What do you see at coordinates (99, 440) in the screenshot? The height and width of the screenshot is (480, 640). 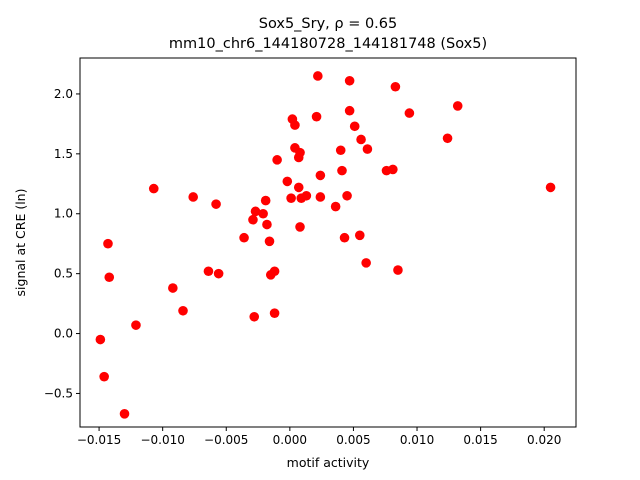 I see `x-tick-label: −0.015` at bounding box center [99, 440].